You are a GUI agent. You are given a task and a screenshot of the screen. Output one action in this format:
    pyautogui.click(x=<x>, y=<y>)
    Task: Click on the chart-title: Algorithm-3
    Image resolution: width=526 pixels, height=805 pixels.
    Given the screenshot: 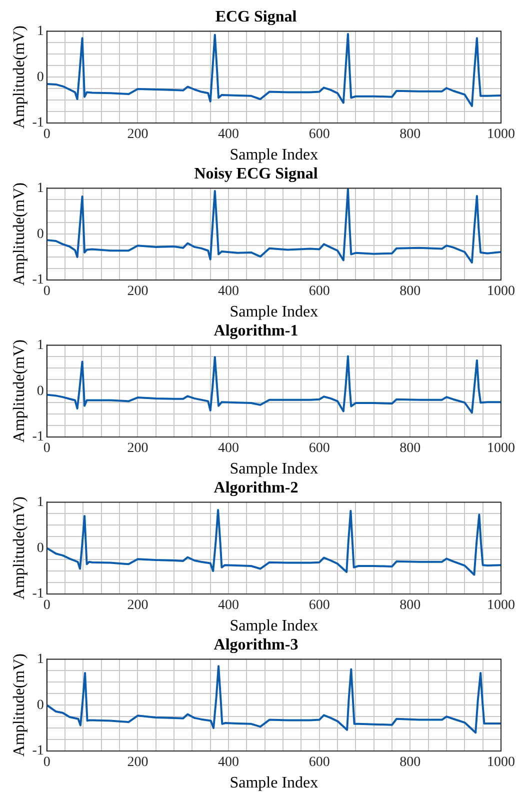 What is the action you would take?
    pyautogui.click(x=256, y=645)
    